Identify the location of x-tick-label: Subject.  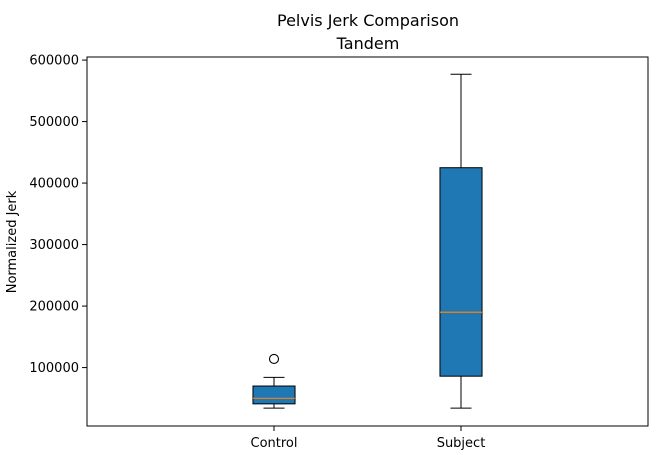
(461, 443).